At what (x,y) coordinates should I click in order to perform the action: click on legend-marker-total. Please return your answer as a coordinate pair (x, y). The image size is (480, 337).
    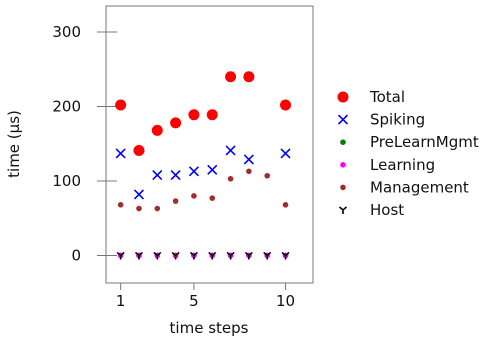
    Looking at the image, I should click on (343, 97).